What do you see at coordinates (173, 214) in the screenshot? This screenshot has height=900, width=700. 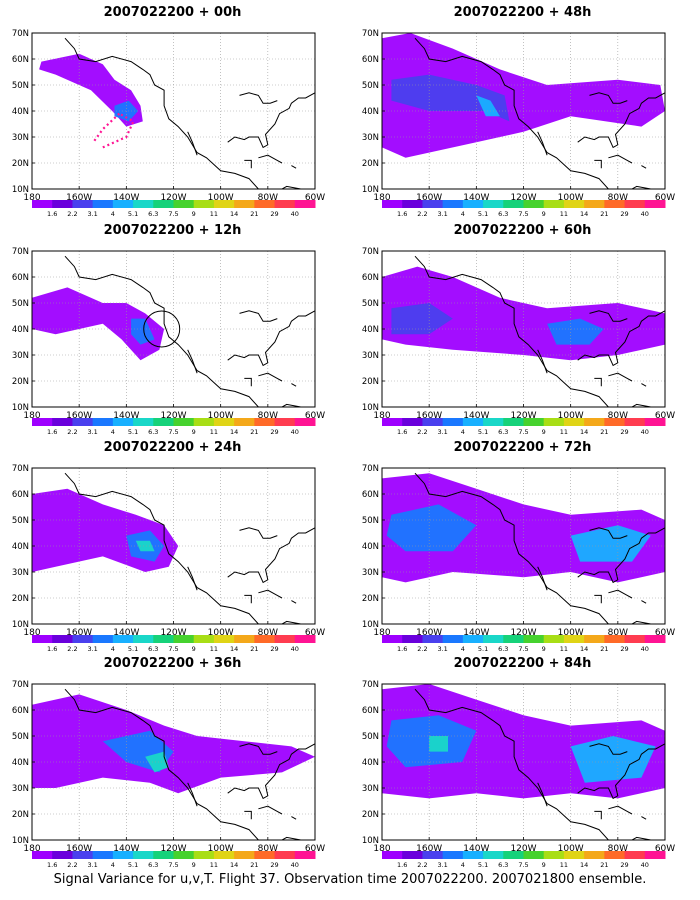 I see `colorbar-label: 7.5` at bounding box center [173, 214].